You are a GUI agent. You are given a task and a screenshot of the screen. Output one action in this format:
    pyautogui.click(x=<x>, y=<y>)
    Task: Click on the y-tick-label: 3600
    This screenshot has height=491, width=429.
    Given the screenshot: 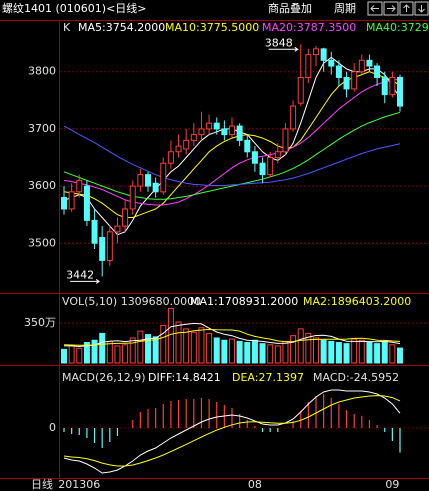 What is the action you would take?
    pyautogui.click(x=42, y=185)
    